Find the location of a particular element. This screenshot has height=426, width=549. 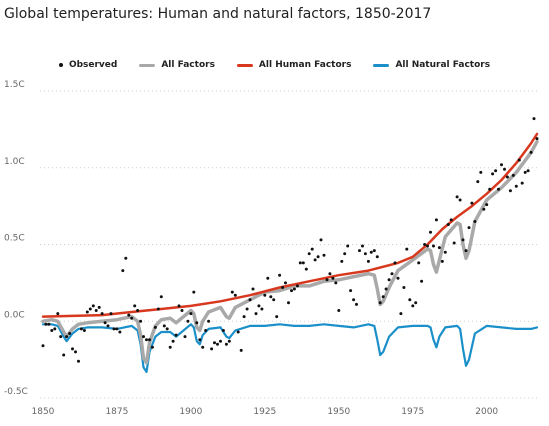

legend-item-human-factors: All Human Factors is located at coordinates (293, 65).